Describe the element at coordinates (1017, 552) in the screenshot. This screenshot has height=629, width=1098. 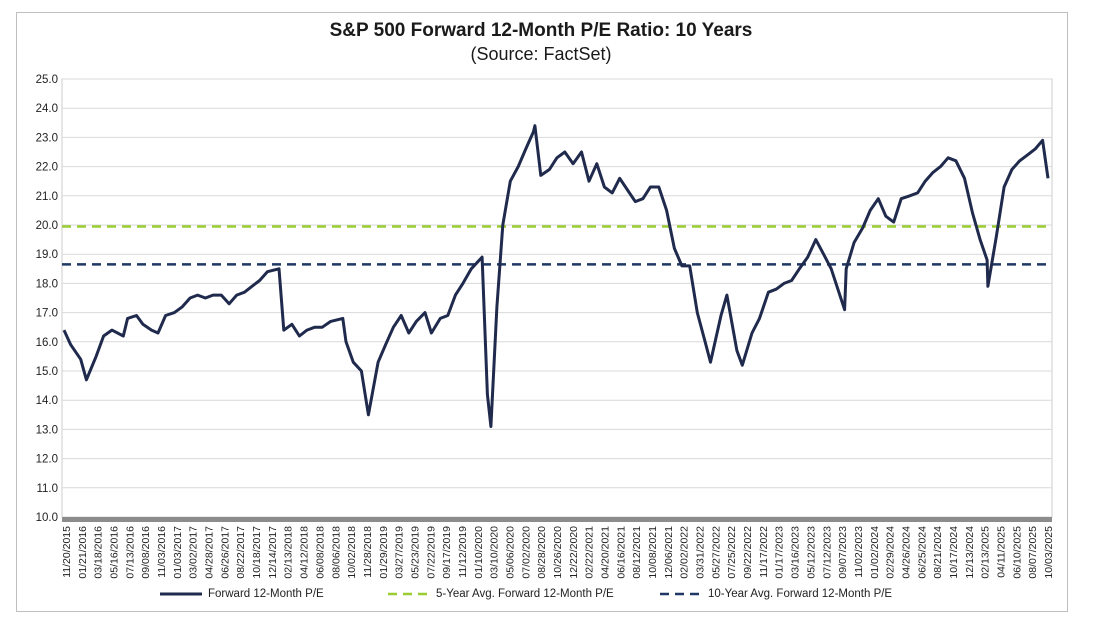
I see `x-tick-label: 06/10/2025` at that location.